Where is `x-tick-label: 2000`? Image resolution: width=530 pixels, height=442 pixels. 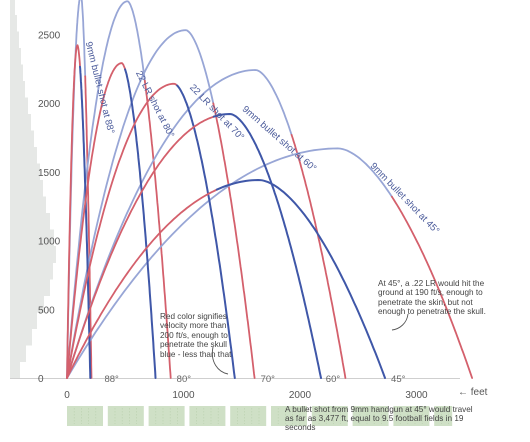 x-tick-label: 2000 is located at coordinates (300, 395).